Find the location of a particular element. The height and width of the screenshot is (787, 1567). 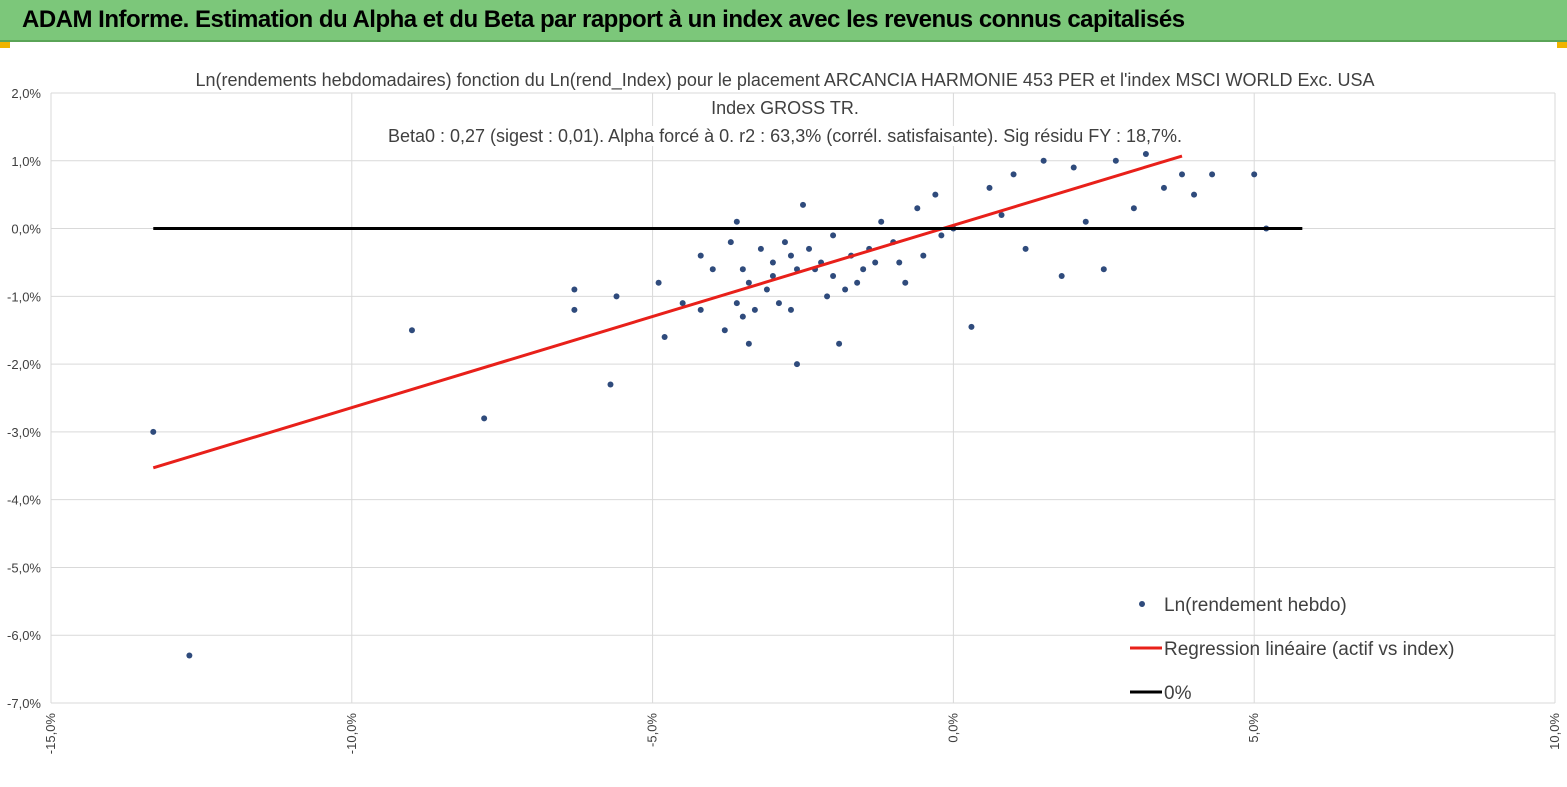

x-tick-label: -15,0% is located at coordinates (50, 734).